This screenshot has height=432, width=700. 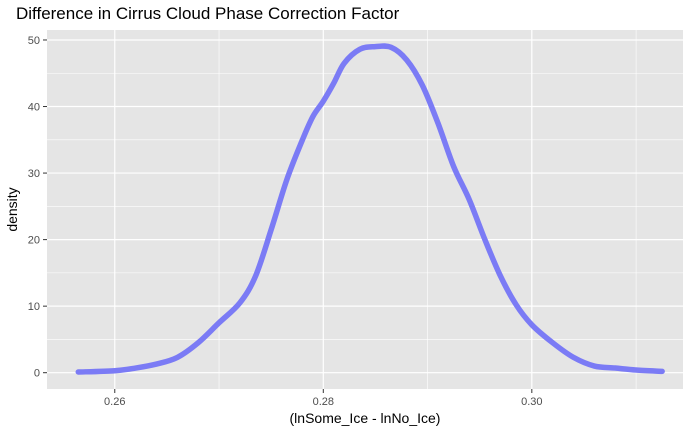 What do you see at coordinates (34, 307) in the screenshot?
I see `y-tick-label: 10` at bounding box center [34, 307].